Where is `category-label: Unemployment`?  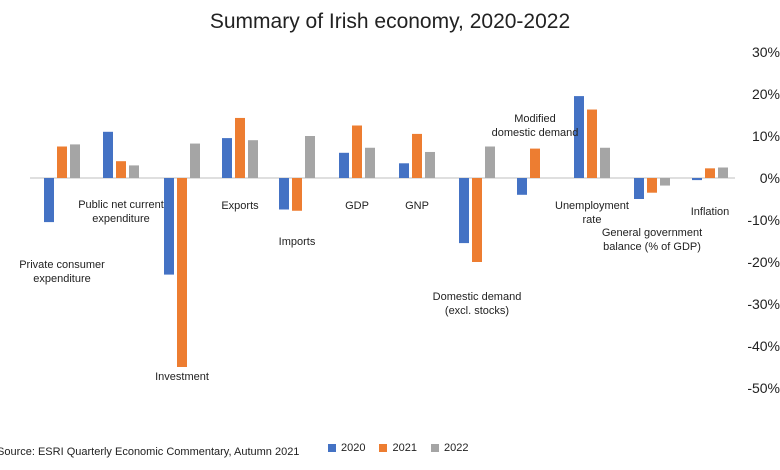
category-label: Unemployment is located at coordinates (592, 206).